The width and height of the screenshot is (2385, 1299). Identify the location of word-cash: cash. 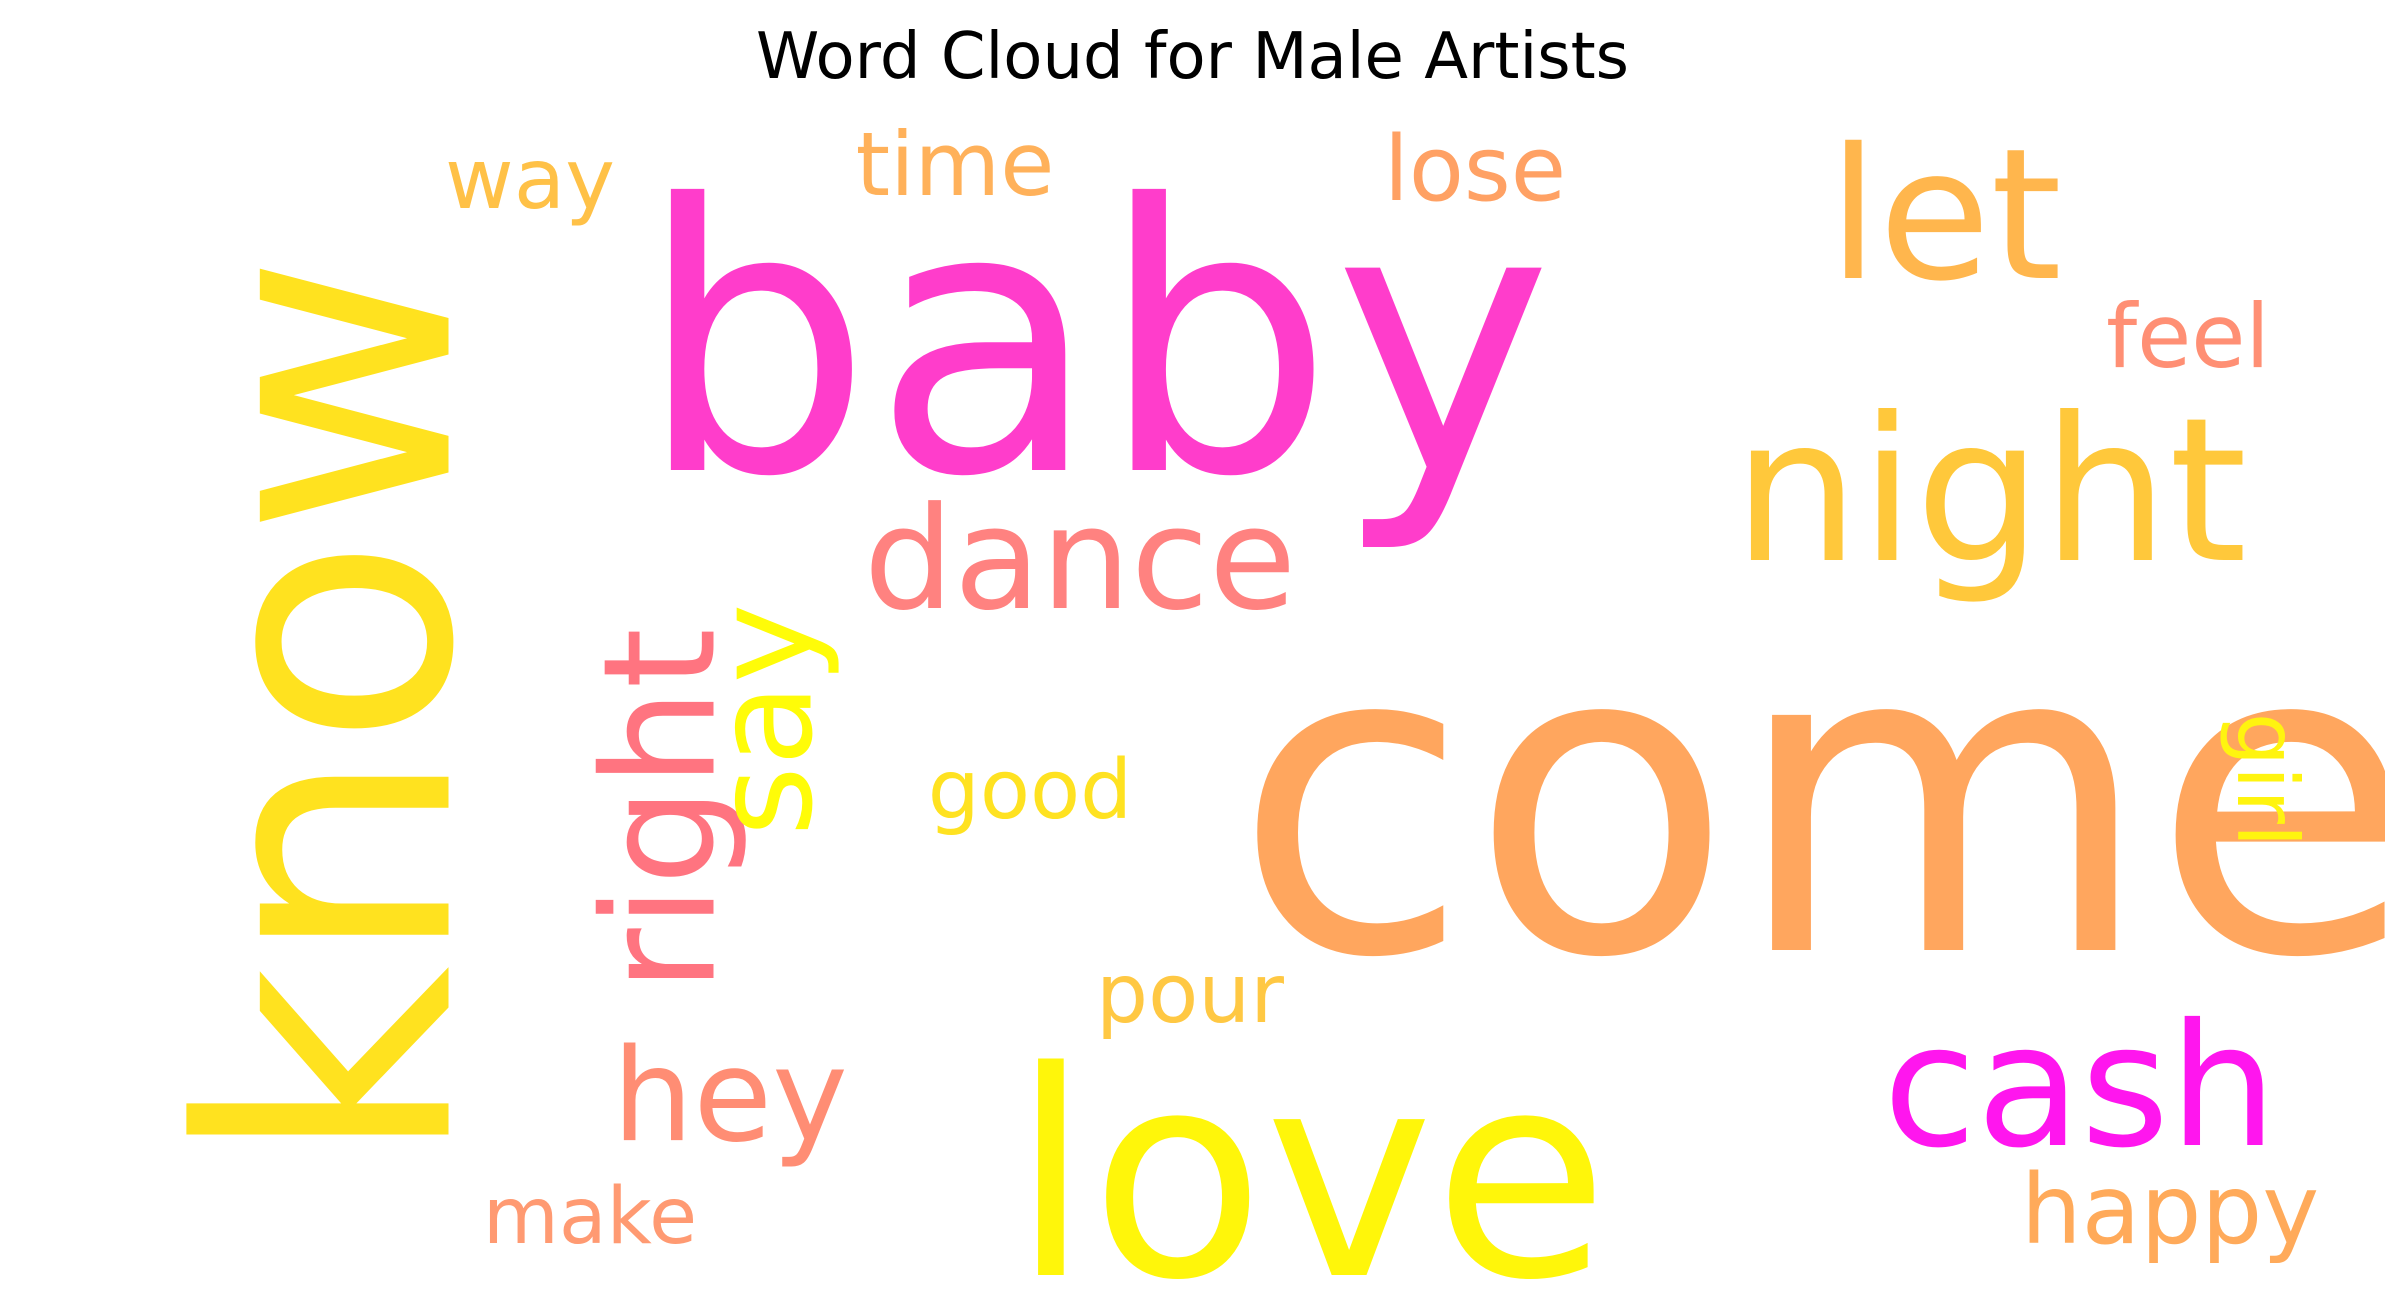
(2080, 1087).